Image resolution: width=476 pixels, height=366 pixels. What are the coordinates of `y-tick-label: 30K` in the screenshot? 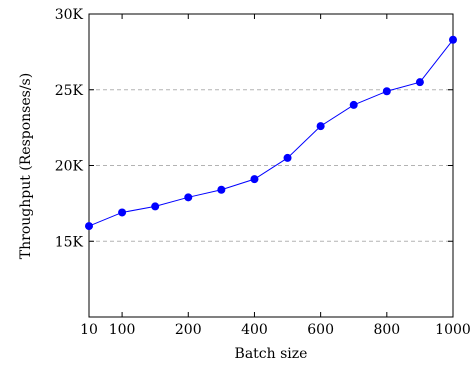 It's located at (69, 15).